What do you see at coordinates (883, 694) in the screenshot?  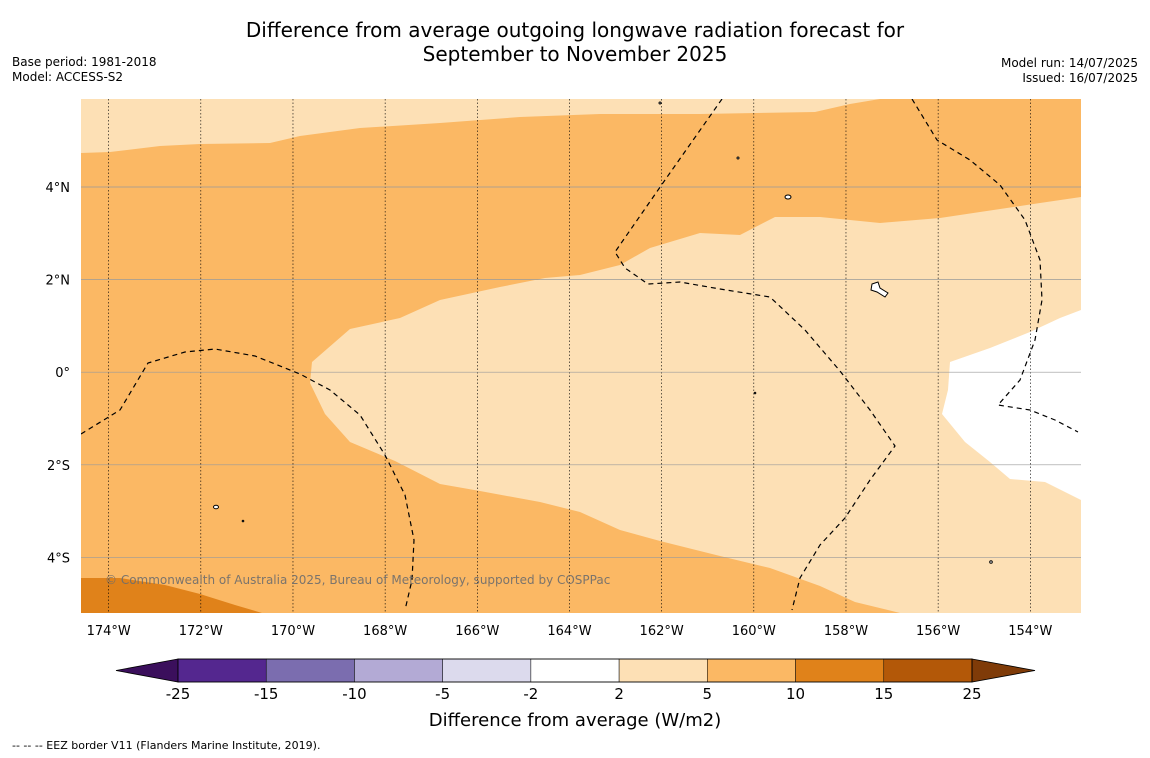 I see `colorbar-tick-label: 15` at bounding box center [883, 694].